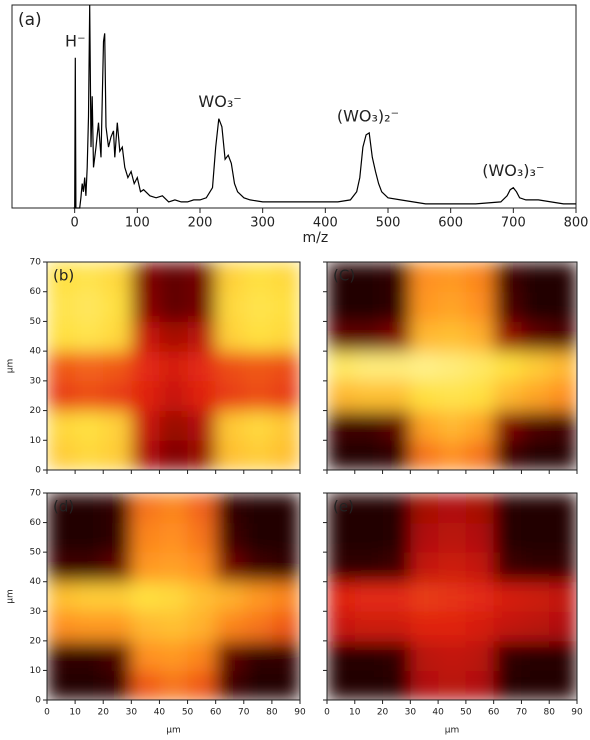  I want to click on panel-label: (a), so click(30, 20).